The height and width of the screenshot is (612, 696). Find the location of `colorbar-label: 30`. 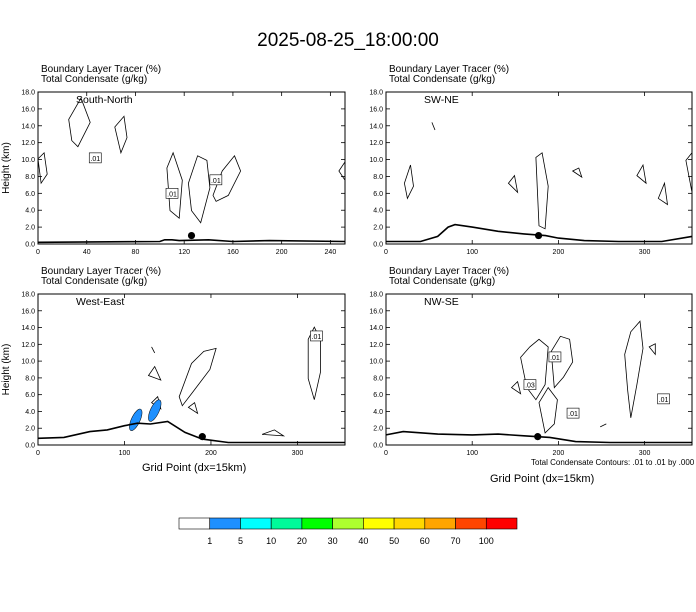

colorbar-label: 30 is located at coordinates (333, 541).